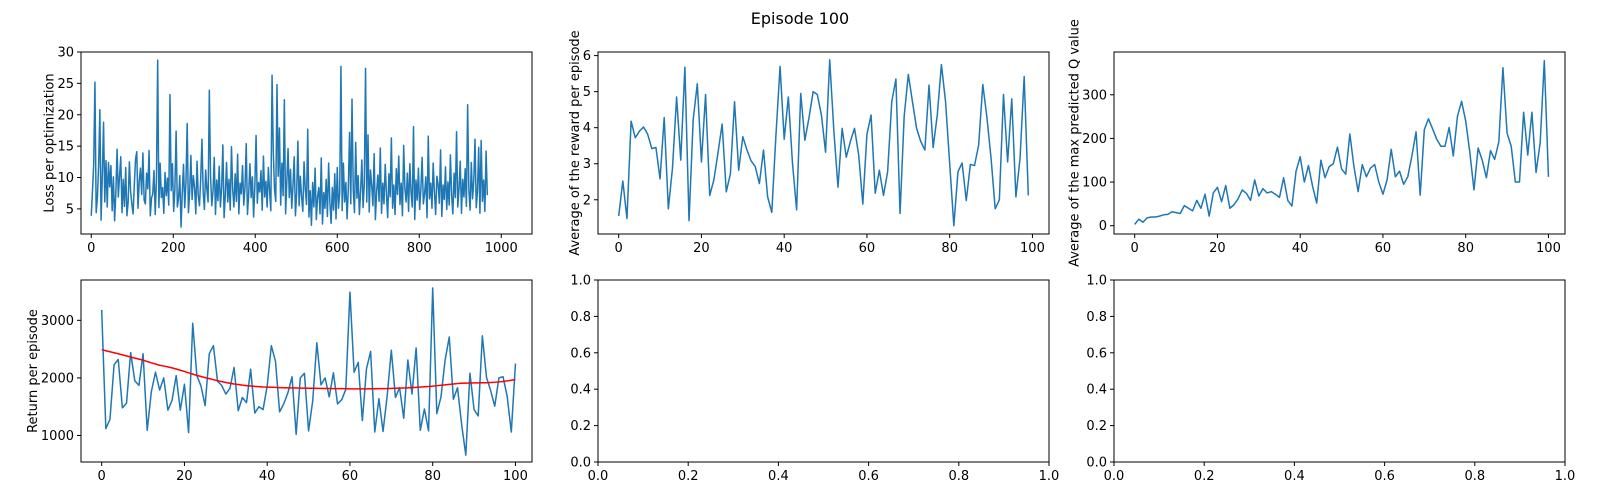 The height and width of the screenshot is (500, 1600). Describe the element at coordinates (587, 200) in the screenshot. I see `y-tick-label: 2` at that location.